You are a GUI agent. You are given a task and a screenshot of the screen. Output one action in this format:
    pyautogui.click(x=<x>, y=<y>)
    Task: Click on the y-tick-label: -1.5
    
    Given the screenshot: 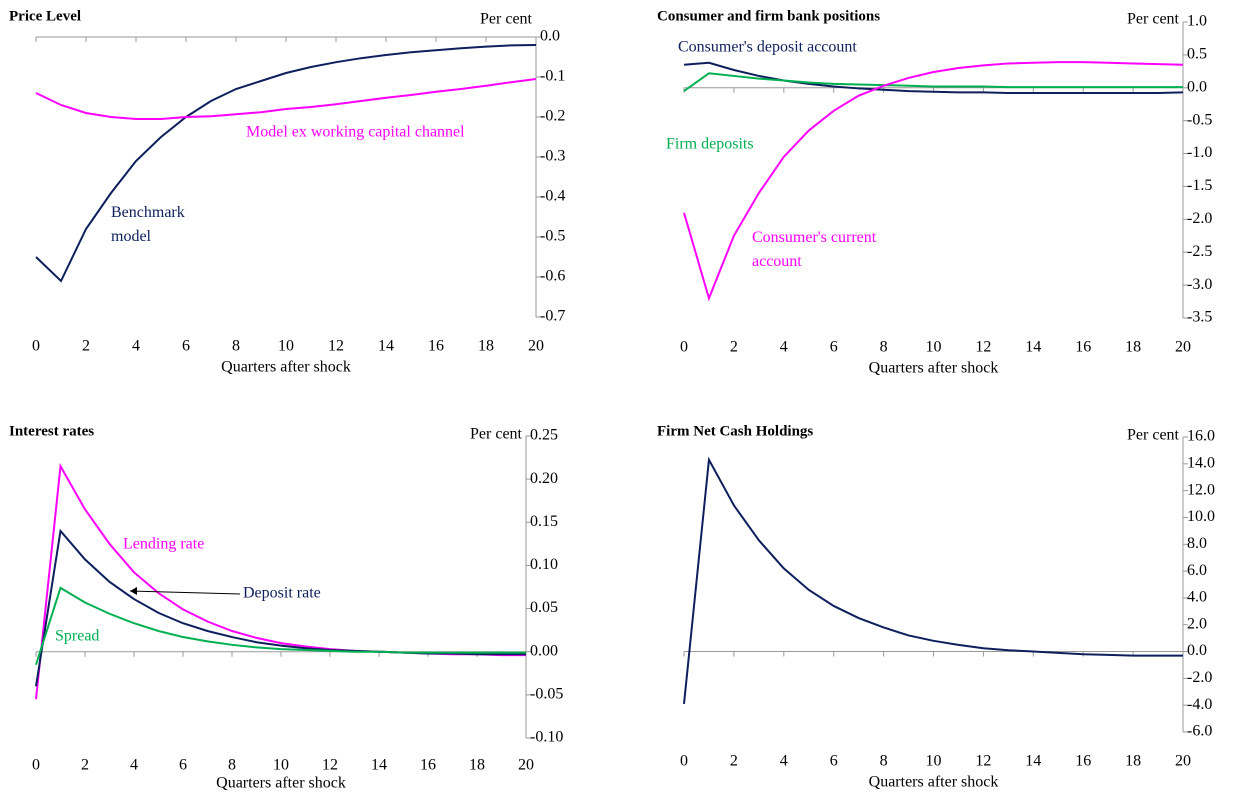 What is the action you would take?
    pyautogui.click(x=1199, y=185)
    